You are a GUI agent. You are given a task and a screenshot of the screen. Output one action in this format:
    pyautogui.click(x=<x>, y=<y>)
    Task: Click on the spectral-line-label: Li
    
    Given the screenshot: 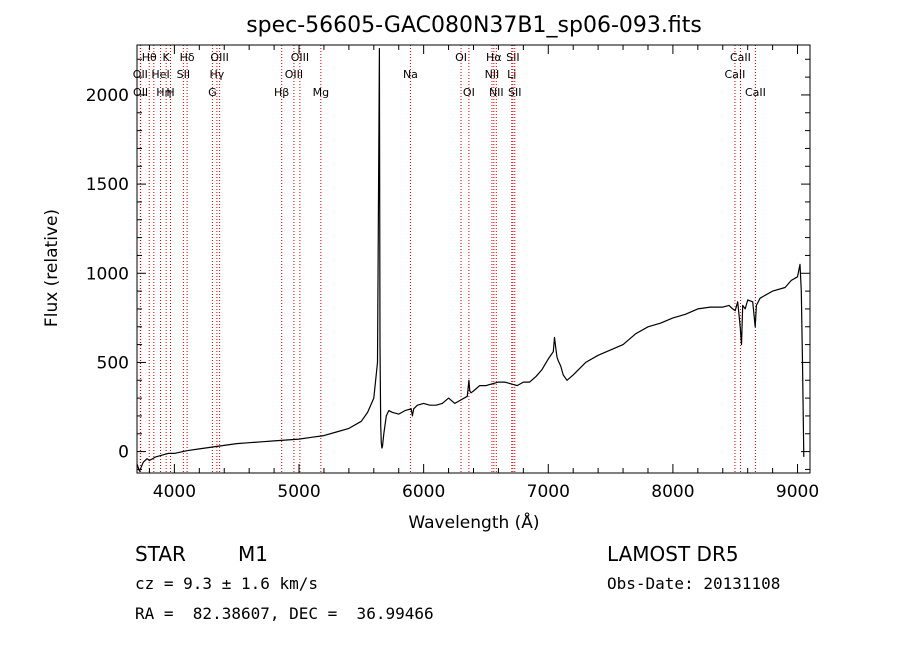 What is the action you would take?
    pyautogui.click(x=511, y=74)
    